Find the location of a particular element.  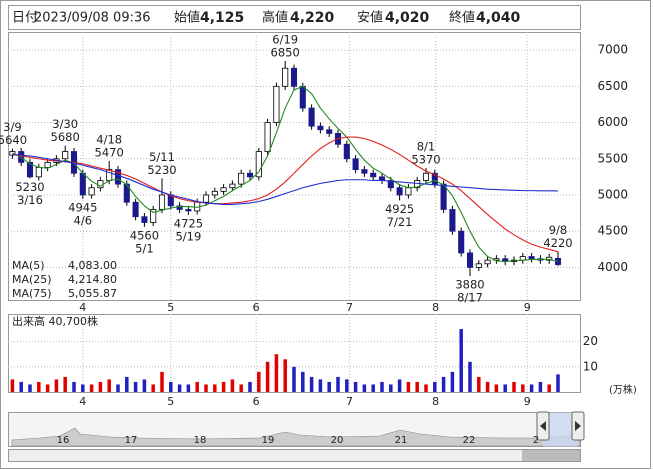

annotation-date: 5/11 is located at coordinates (162, 157).